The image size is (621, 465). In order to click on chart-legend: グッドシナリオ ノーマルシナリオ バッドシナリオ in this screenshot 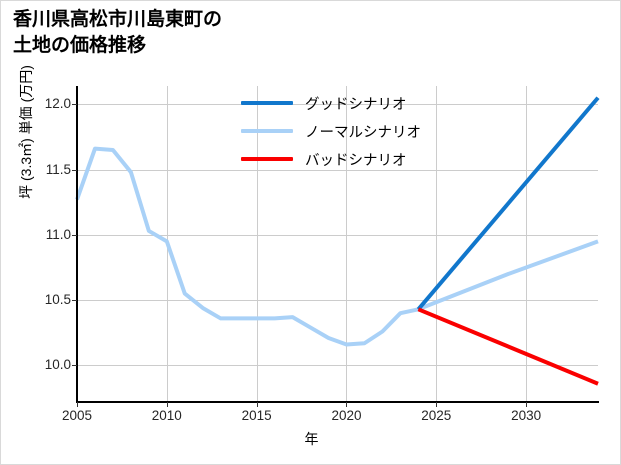, I will do `click(356, 131)`.